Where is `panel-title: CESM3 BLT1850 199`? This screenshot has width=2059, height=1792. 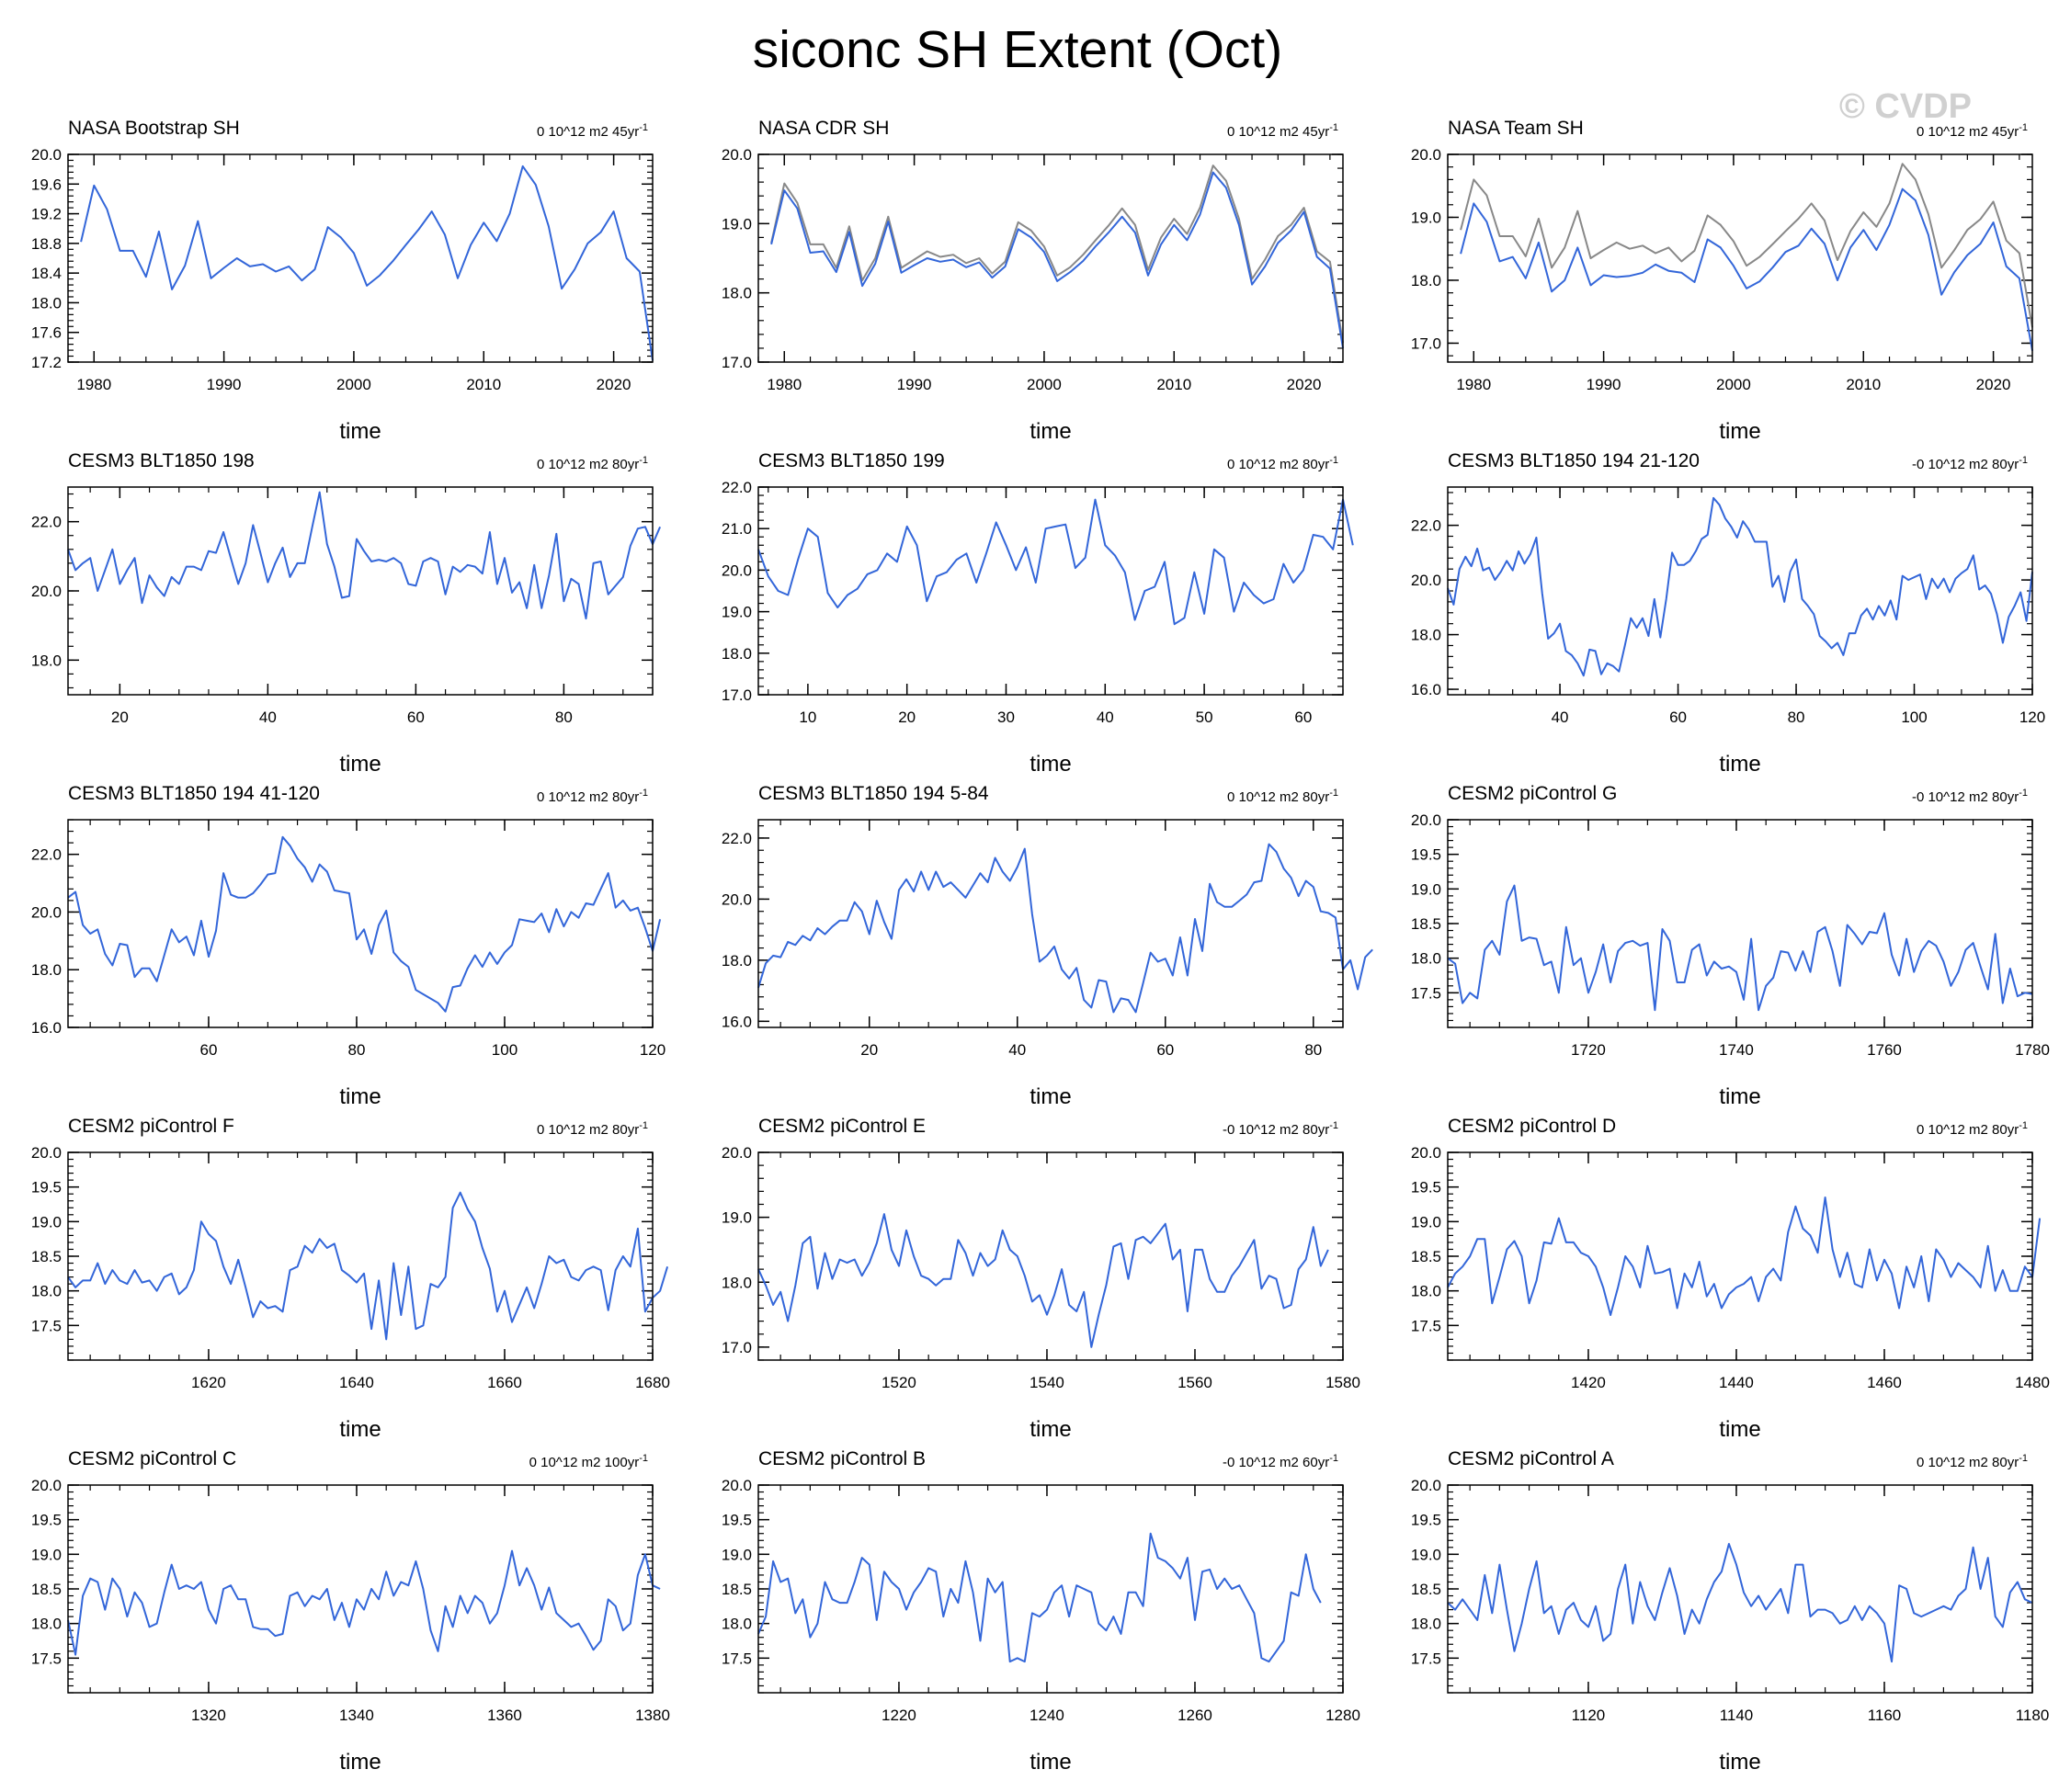 panel-title: CESM3 BLT1850 199 is located at coordinates (851, 460).